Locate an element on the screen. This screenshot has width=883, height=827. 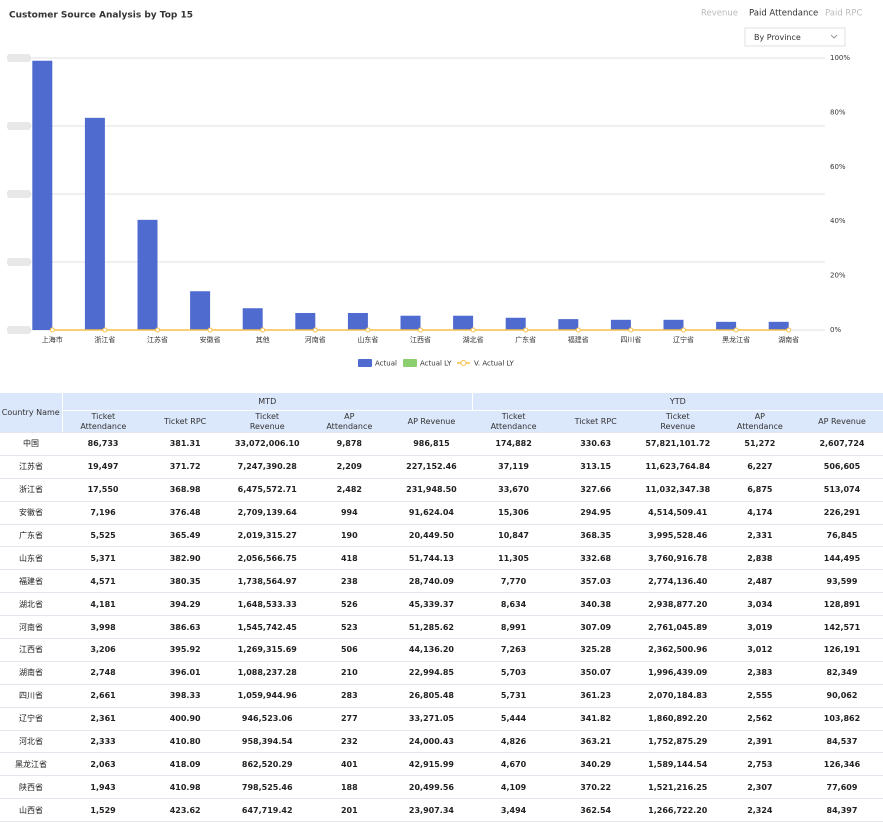
cell: 398.33 is located at coordinates (185, 696).